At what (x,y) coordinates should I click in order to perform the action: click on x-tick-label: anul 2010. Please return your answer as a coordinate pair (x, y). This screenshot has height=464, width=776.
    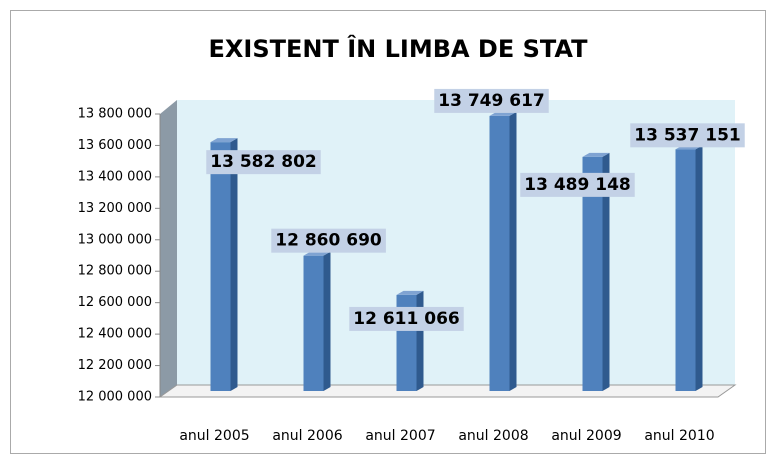
    Looking at the image, I should click on (679, 436).